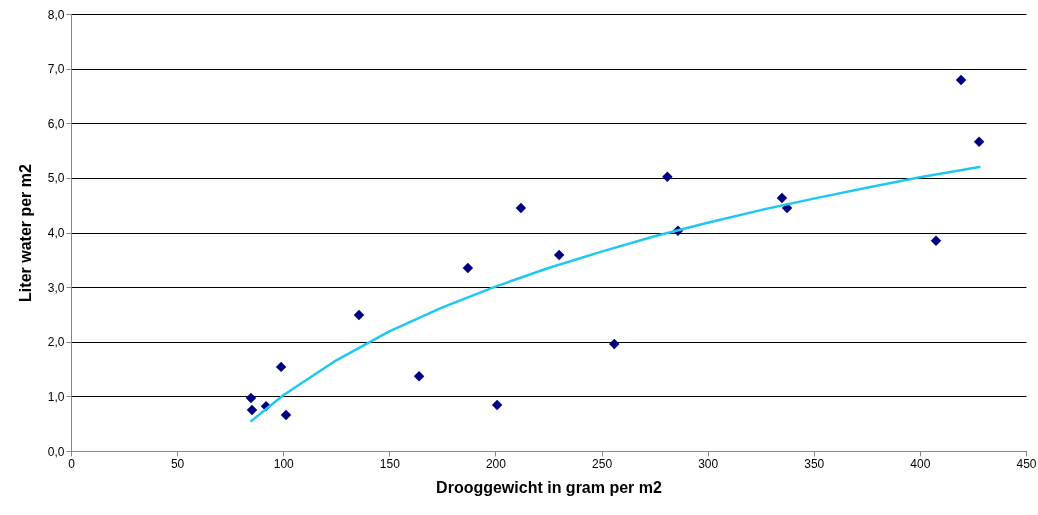 This screenshot has width=1038, height=515. Describe the element at coordinates (390, 463) in the screenshot. I see `x-tick-label: 150` at that location.